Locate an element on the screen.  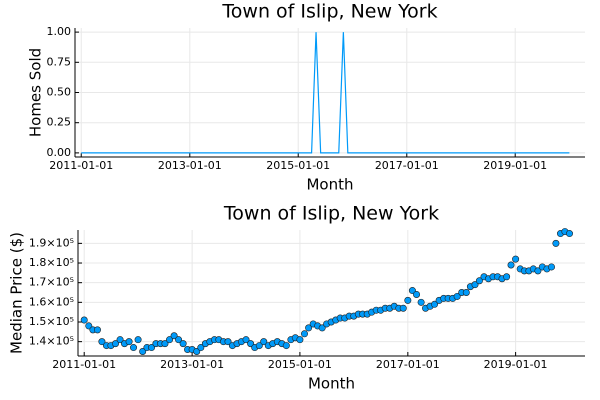
y-tick-label: 0.00 is located at coordinates (59, 152).